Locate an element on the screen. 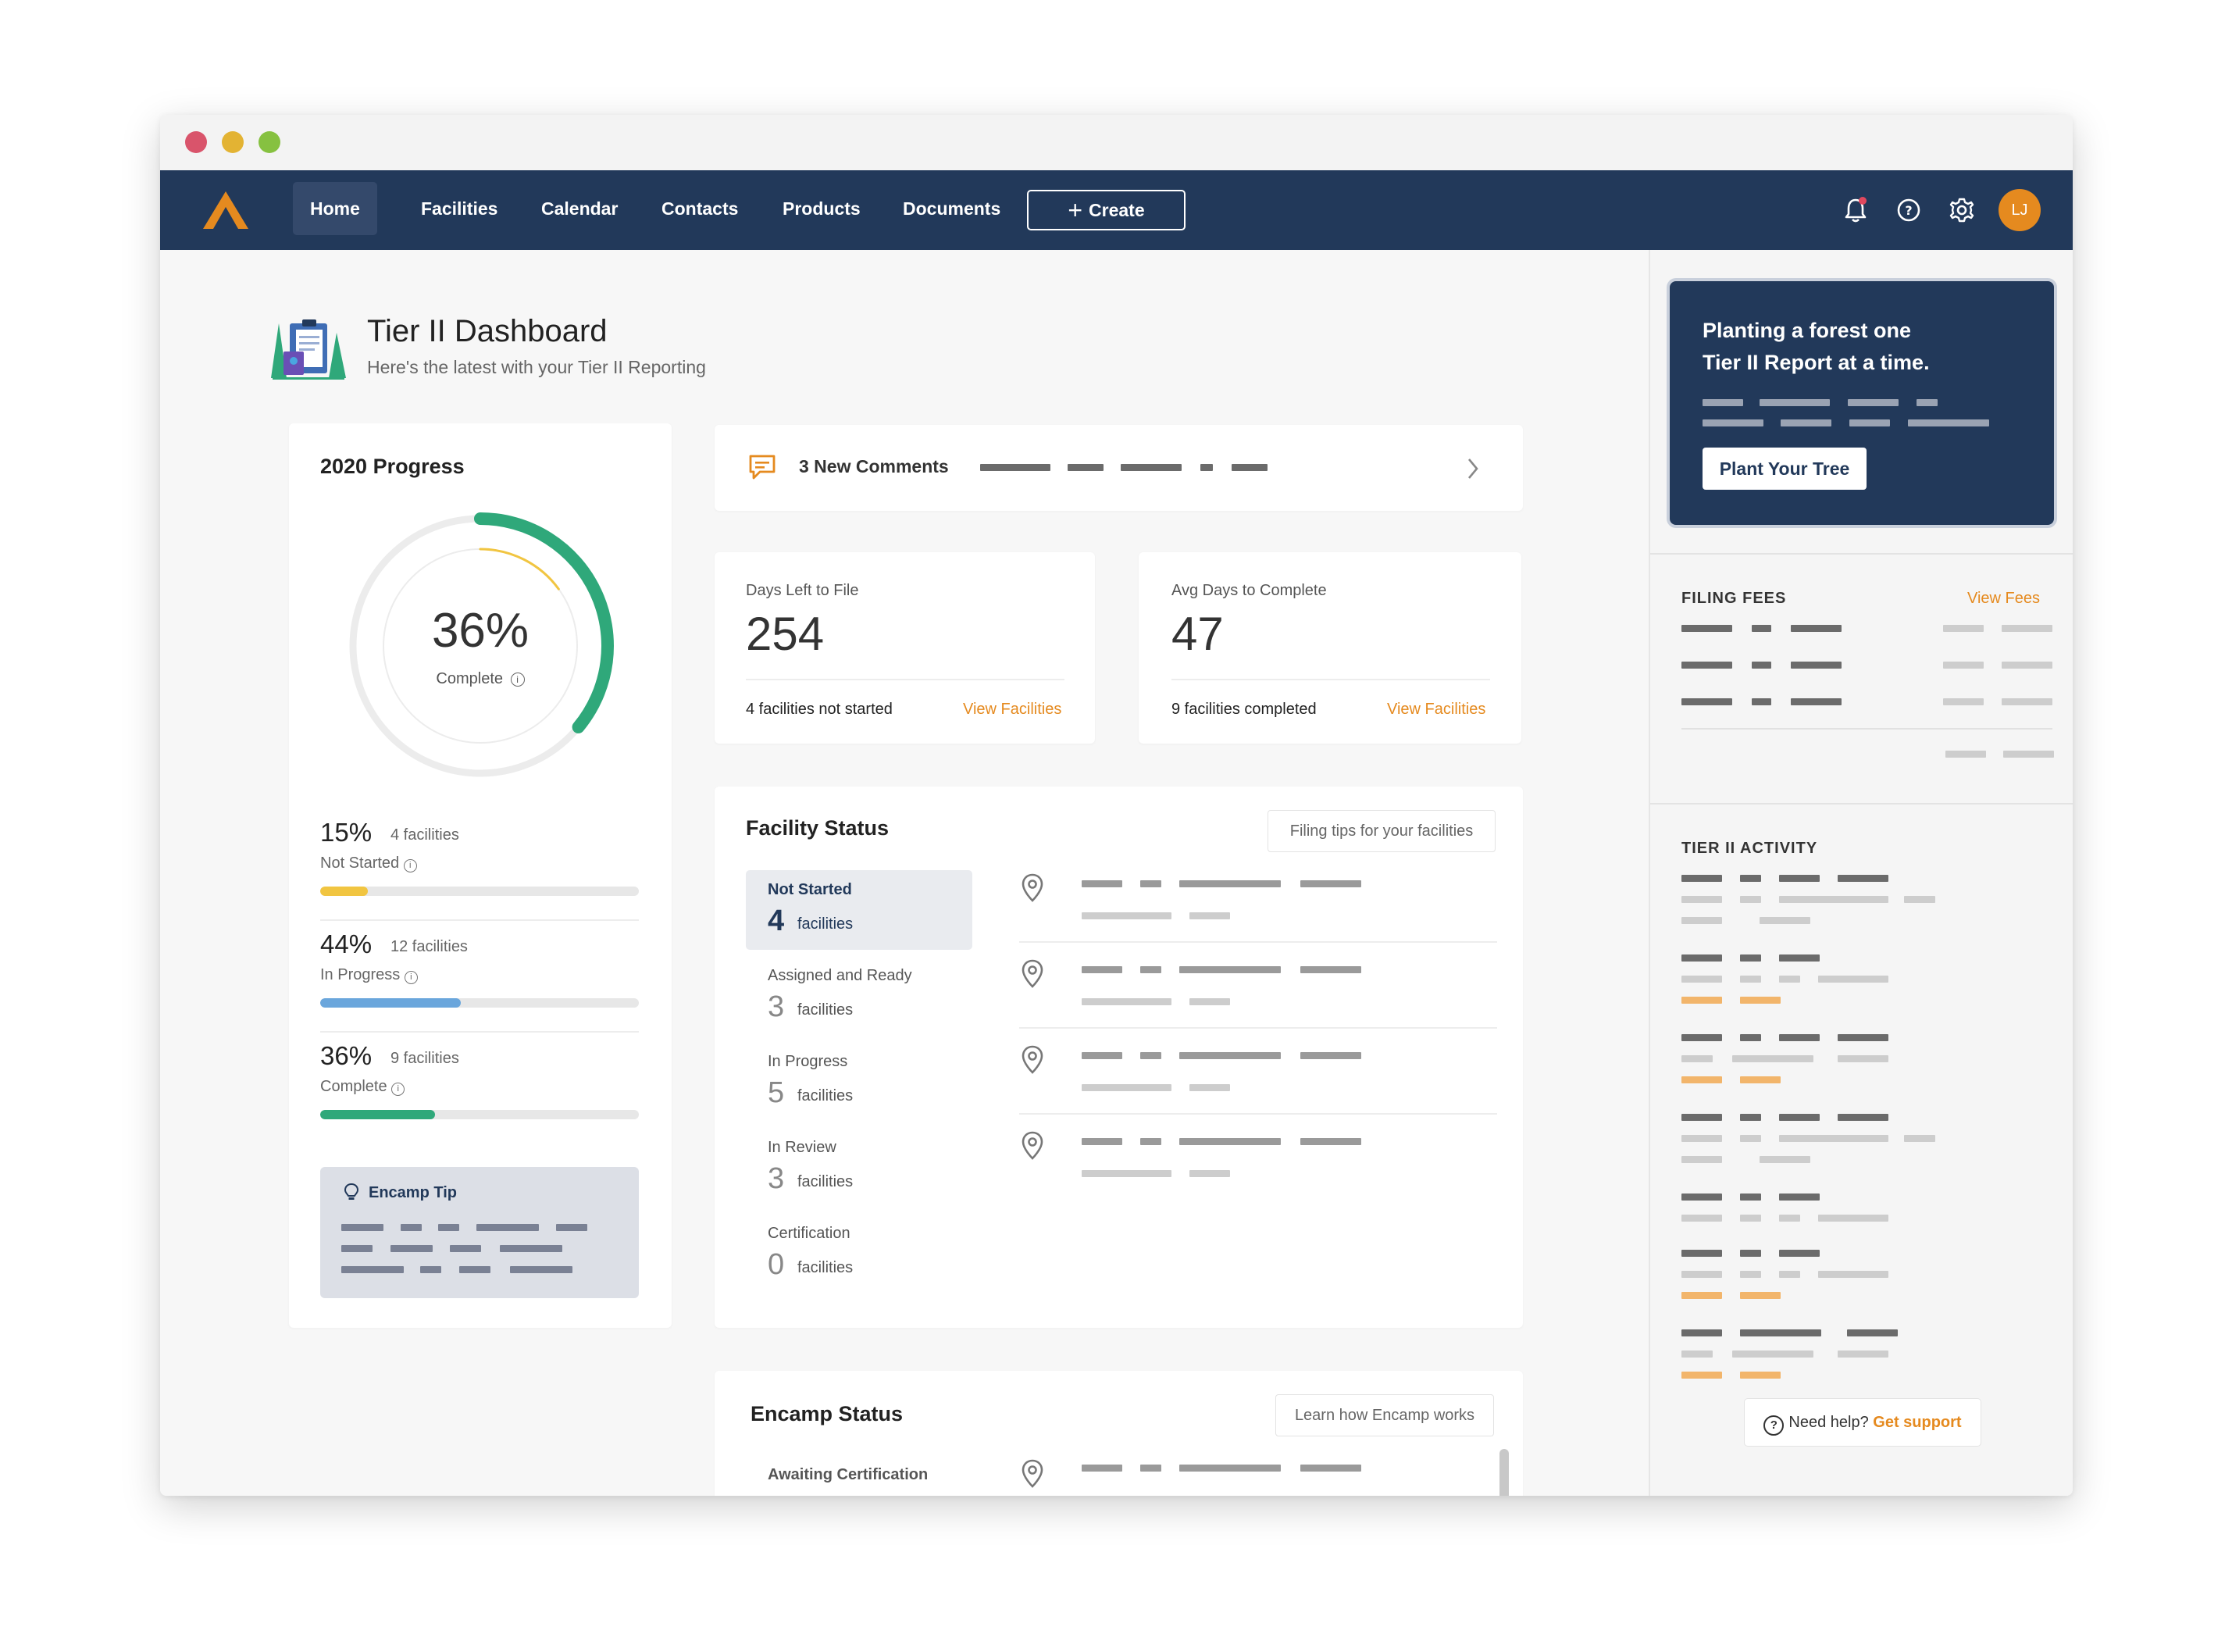 Image resolution: width=2225 pixels, height=1652 pixels. nav-contacts: Contacts is located at coordinates (700, 209).